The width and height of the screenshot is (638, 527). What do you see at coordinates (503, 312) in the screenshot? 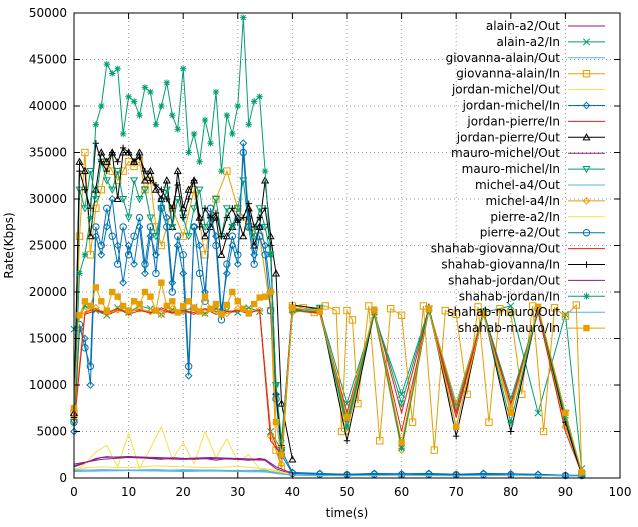
I see `legend-label: shahab-mauro/Out` at bounding box center [503, 312].